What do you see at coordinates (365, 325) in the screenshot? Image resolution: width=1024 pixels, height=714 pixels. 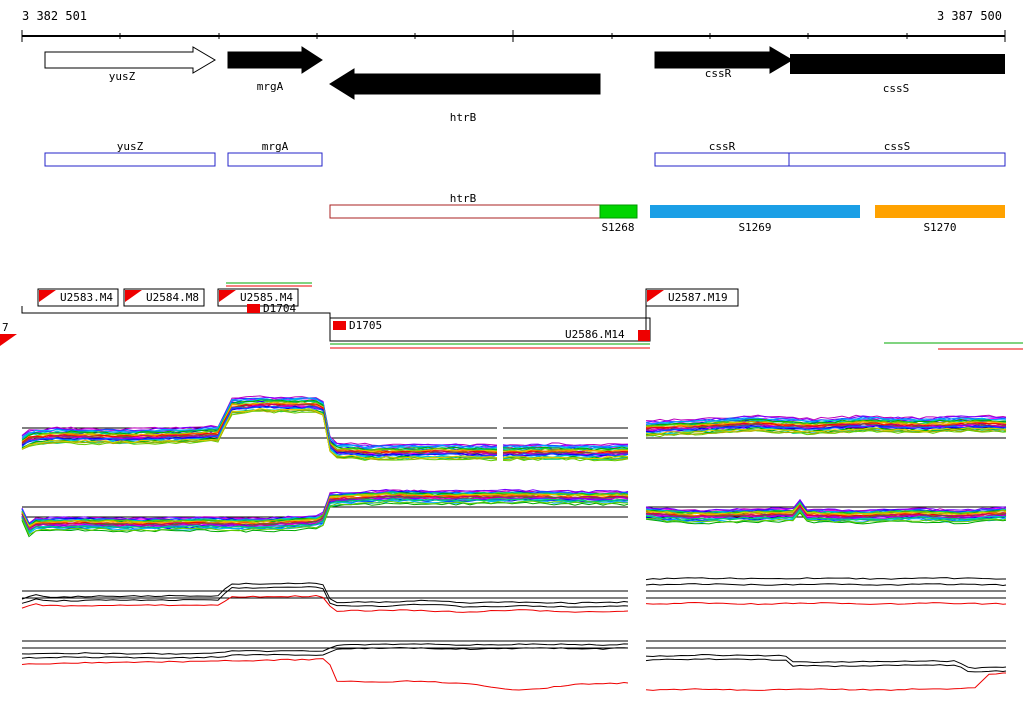 I see `down-marker-label: D1705` at bounding box center [365, 325].